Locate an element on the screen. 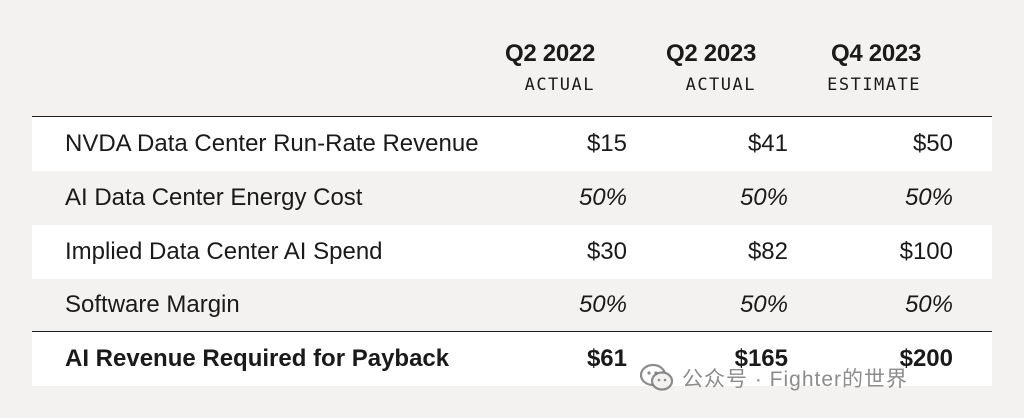 Image resolution: width=1024 pixels, height=418 pixels. row-value: $61 is located at coordinates (606, 358).